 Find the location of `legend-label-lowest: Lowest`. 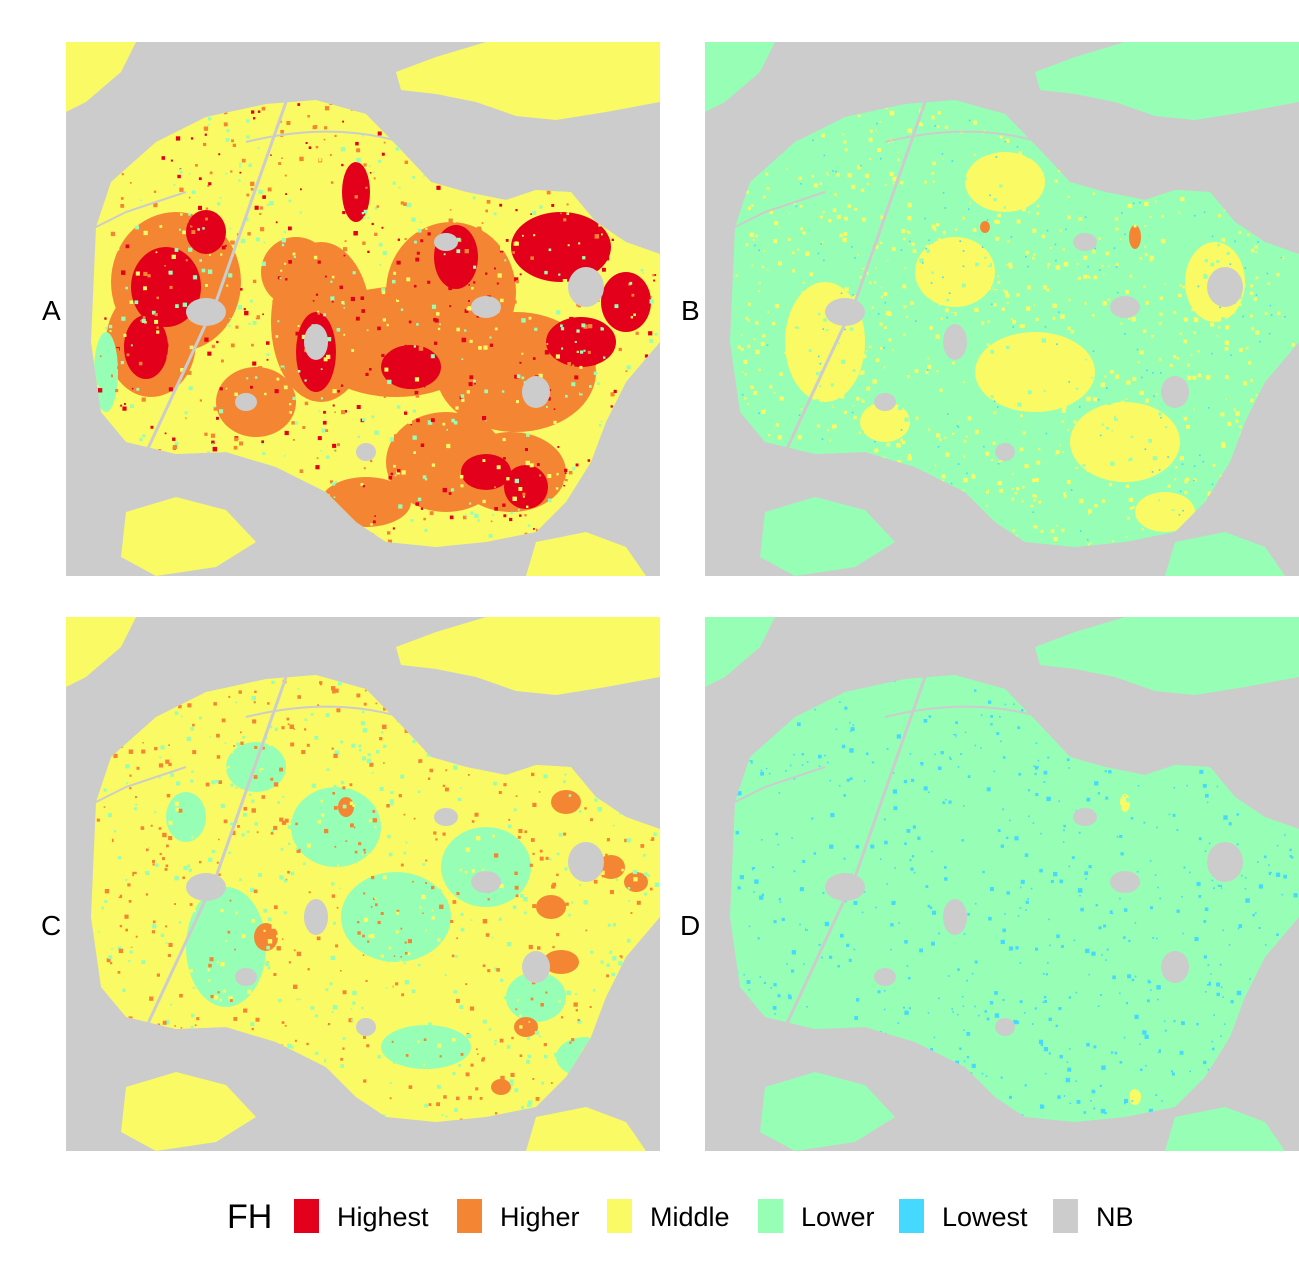

legend-label-lowest: Lowest is located at coordinates (985, 1217).